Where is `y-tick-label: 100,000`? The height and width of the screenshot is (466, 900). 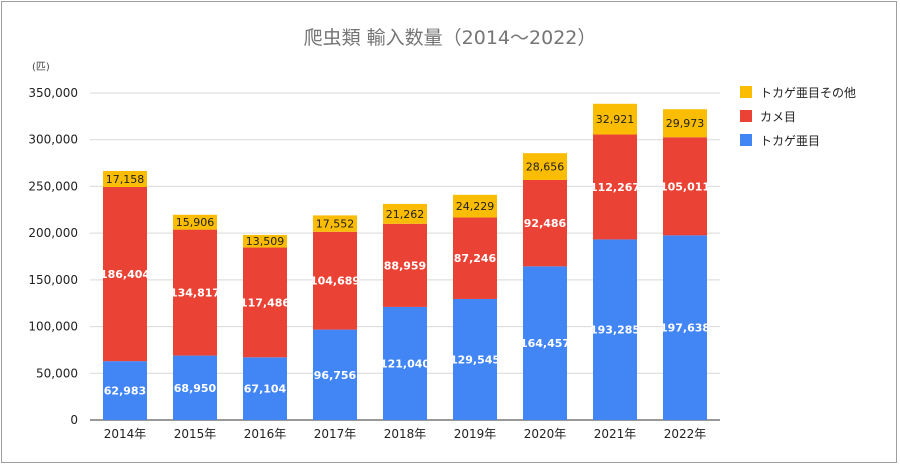 y-tick-label: 100,000 is located at coordinates (53, 327).